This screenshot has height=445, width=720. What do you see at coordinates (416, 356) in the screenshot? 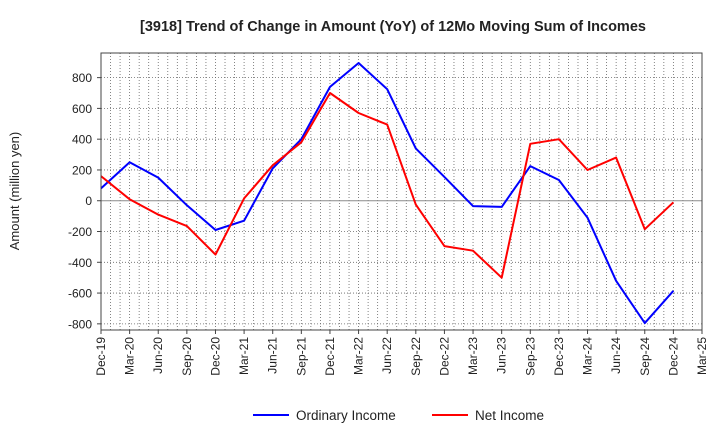
I see `x-tick-label: Sep-22` at bounding box center [416, 356].